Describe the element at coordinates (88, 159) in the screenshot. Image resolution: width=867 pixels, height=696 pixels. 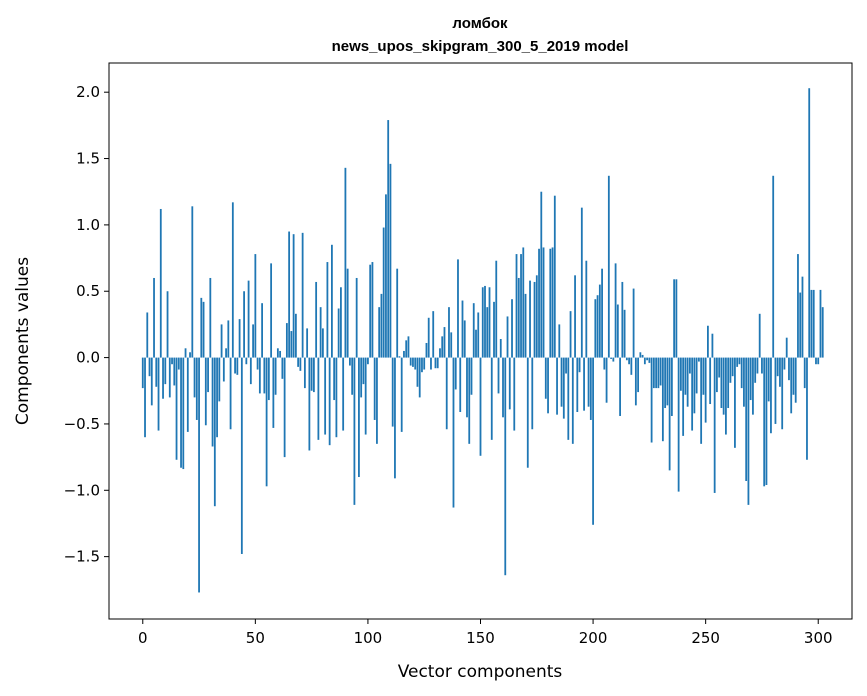
I see `y-tick-label: 1.5` at that location.